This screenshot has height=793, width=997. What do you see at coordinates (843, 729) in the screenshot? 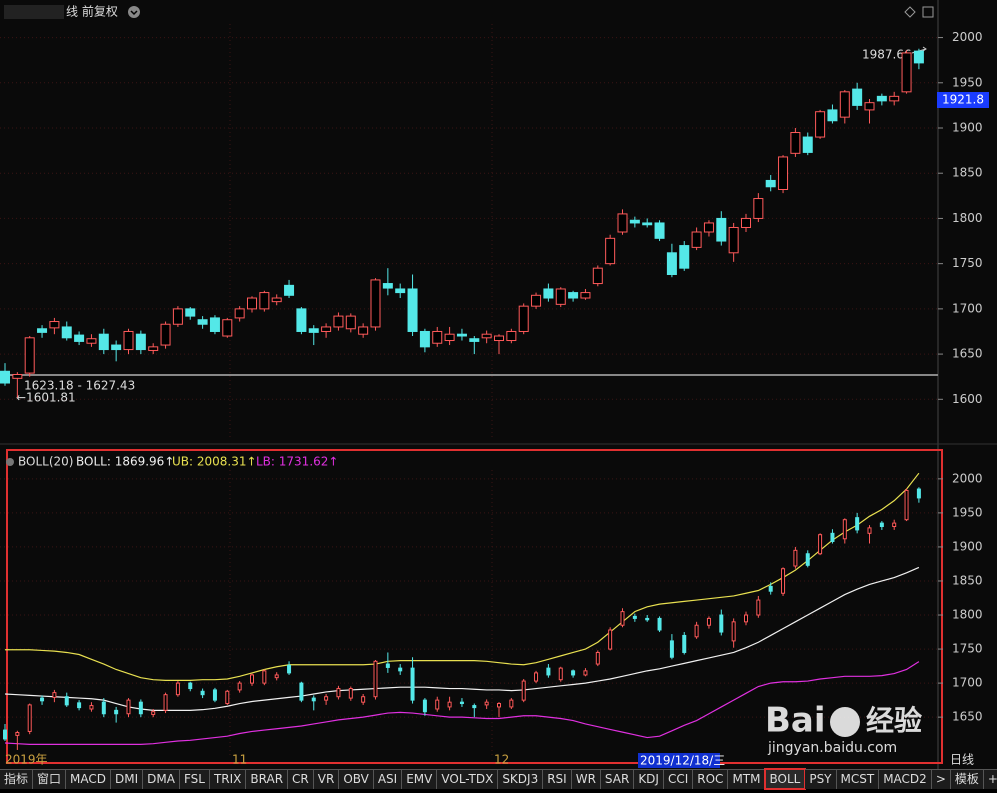
I see `watermark: Bai 经验 jingyan.baidu.com` at bounding box center [843, 729].